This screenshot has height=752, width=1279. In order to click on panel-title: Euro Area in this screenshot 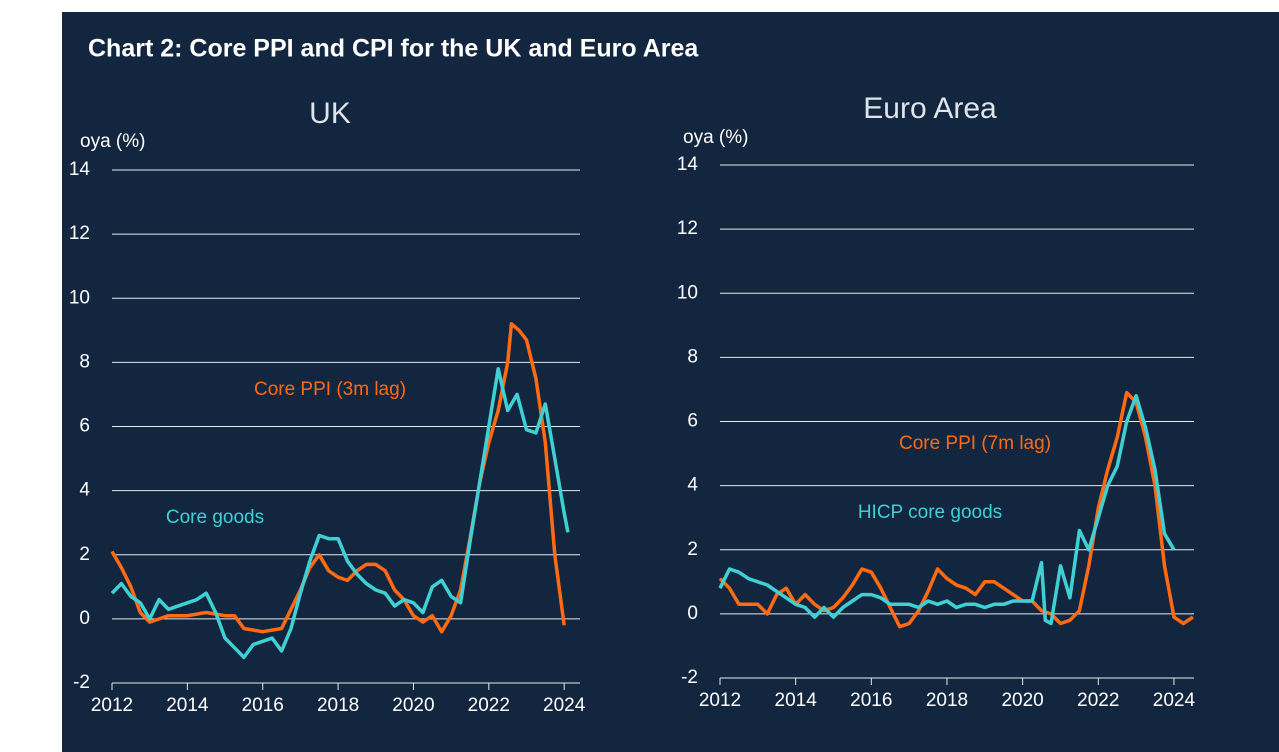, I will do `click(930, 108)`.